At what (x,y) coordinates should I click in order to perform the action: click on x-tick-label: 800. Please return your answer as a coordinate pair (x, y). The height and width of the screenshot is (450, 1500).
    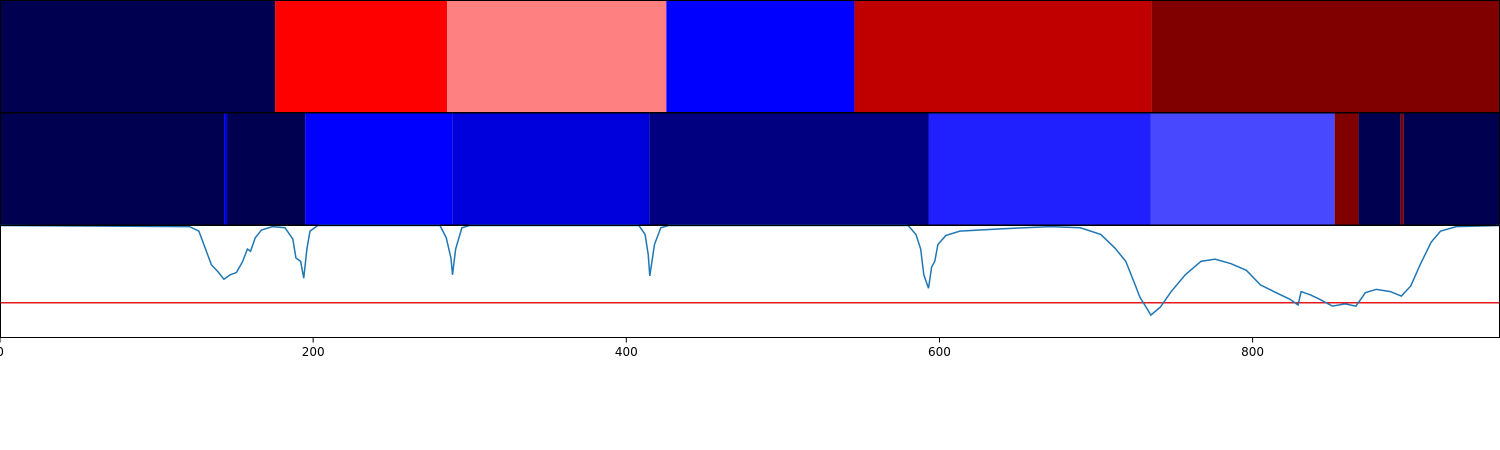
    Looking at the image, I should click on (1252, 352).